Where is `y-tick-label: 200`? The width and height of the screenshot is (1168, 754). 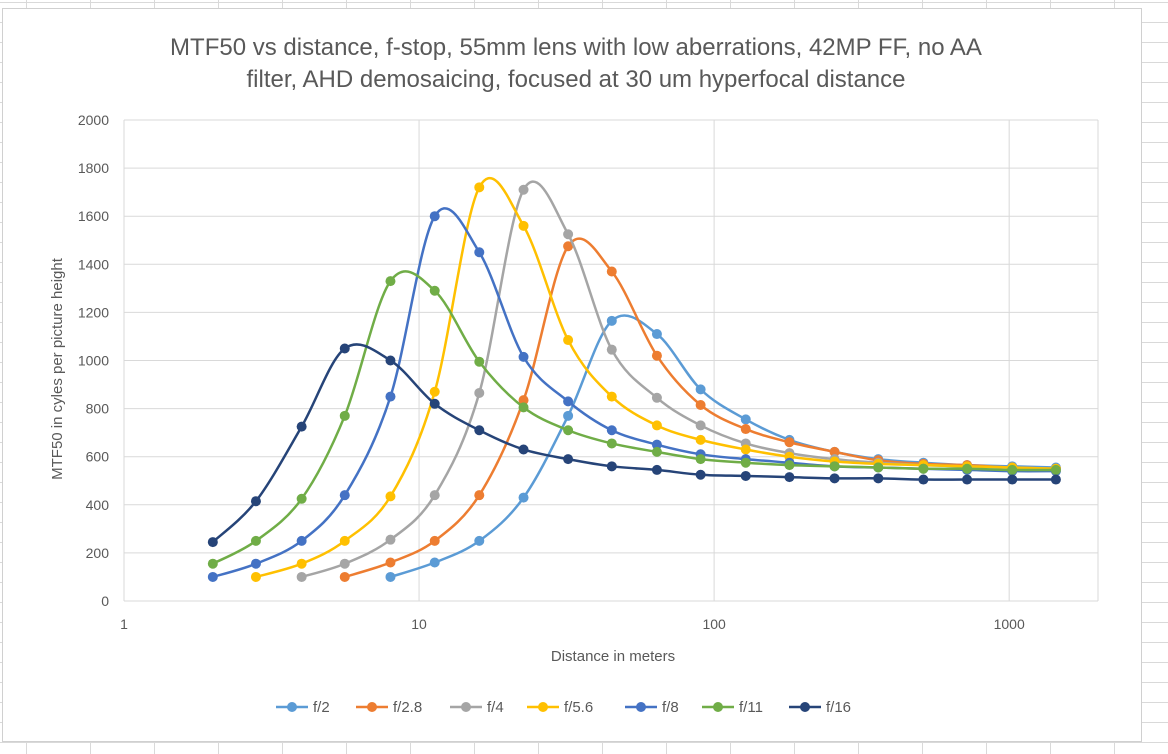
y-tick-label: 200 is located at coordinates (98, 553).